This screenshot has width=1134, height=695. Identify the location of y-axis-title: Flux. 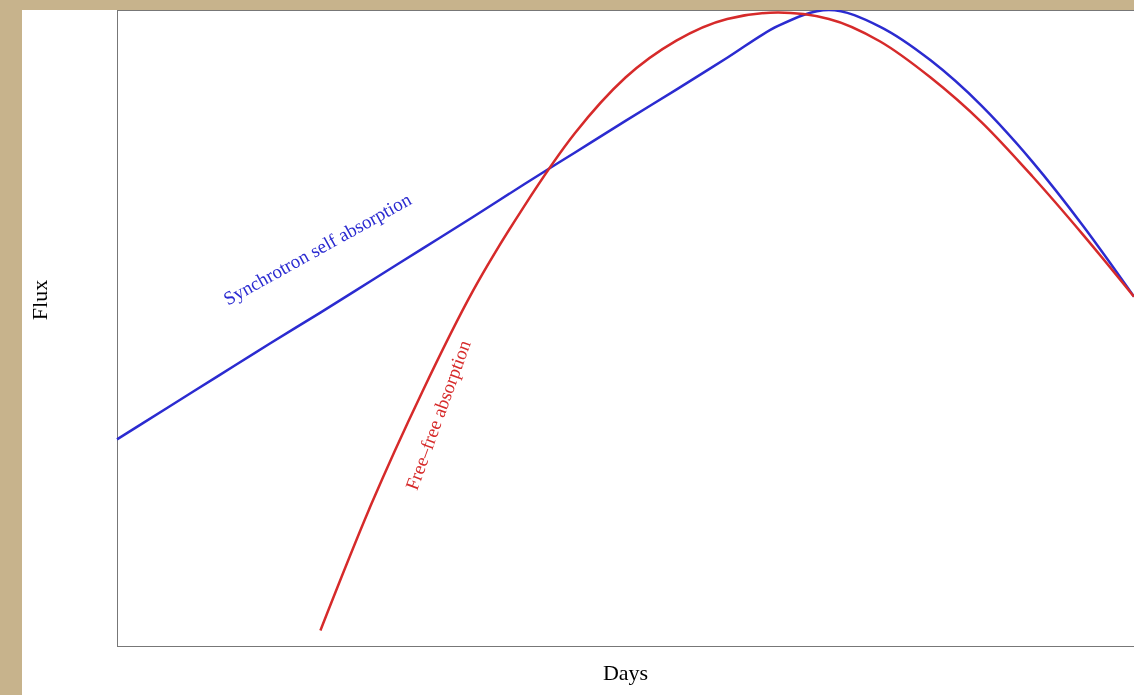
(40, 300).